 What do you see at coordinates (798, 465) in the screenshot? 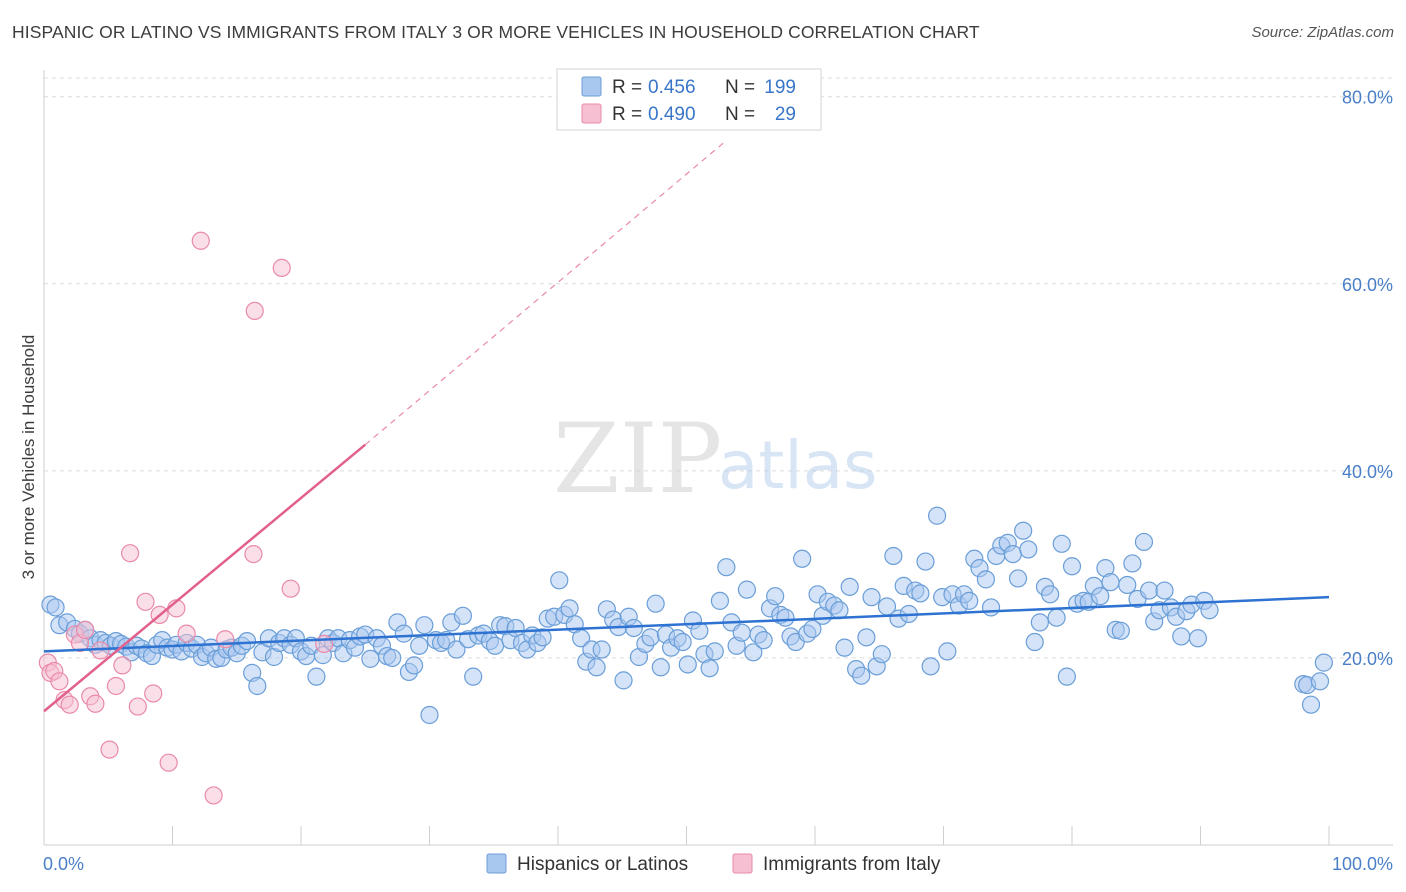
I see `watermark-atlas: atlas` at bounding box center [798, 465].